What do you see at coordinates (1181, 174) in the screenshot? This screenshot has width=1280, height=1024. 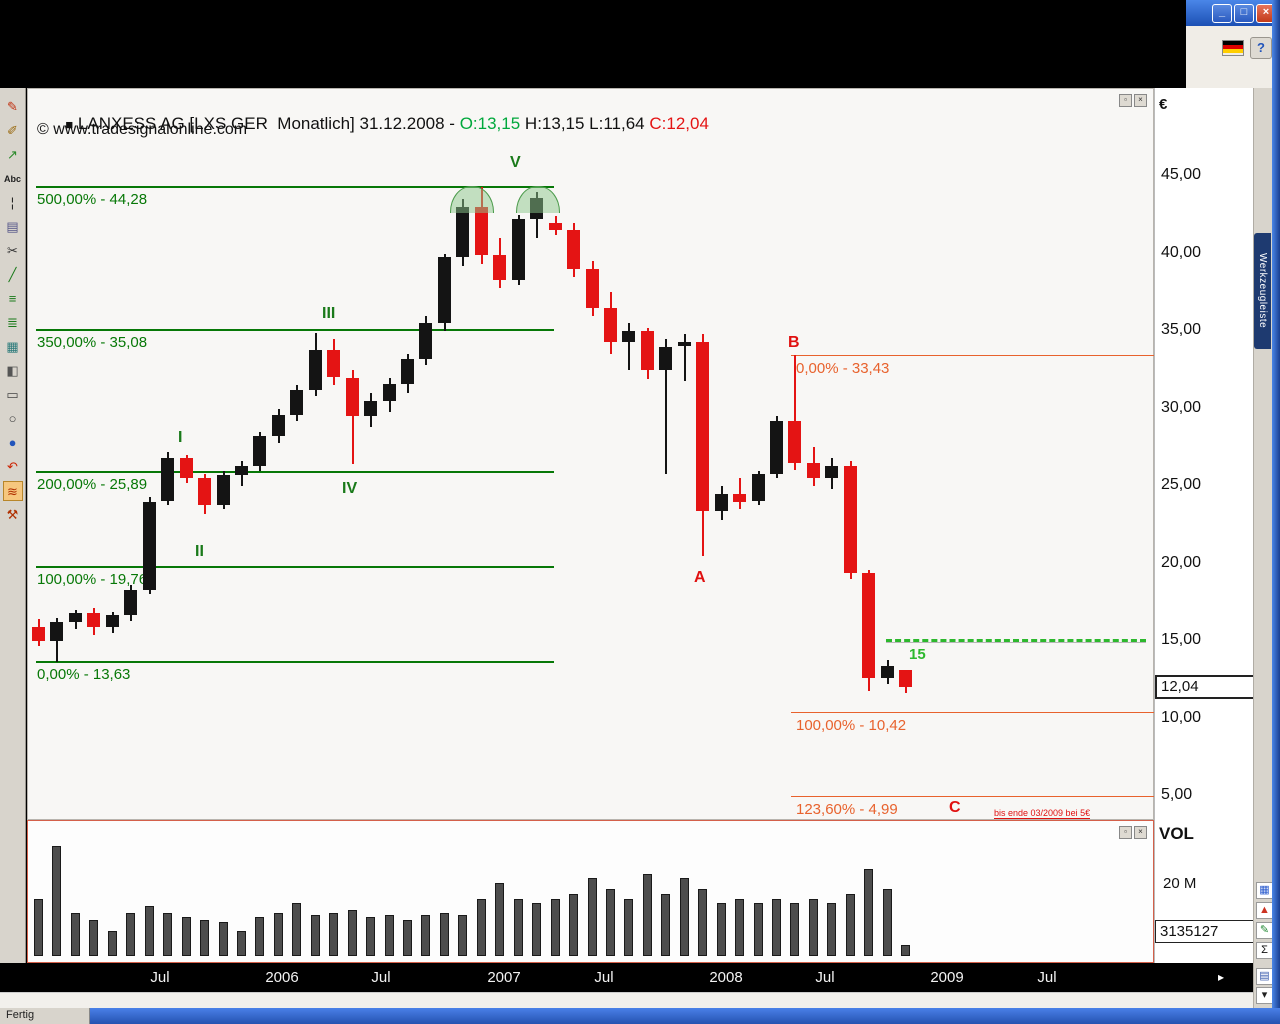 I see `price-tick-label: 45,00` at bounding box center [1181, 174].